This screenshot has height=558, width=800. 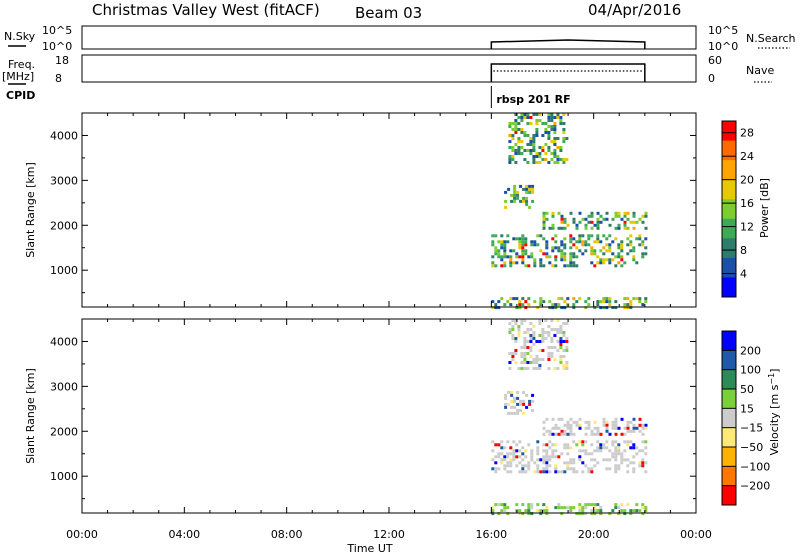 I want to click on colorbar-tick-label: −15, so click(x=751, y=428).